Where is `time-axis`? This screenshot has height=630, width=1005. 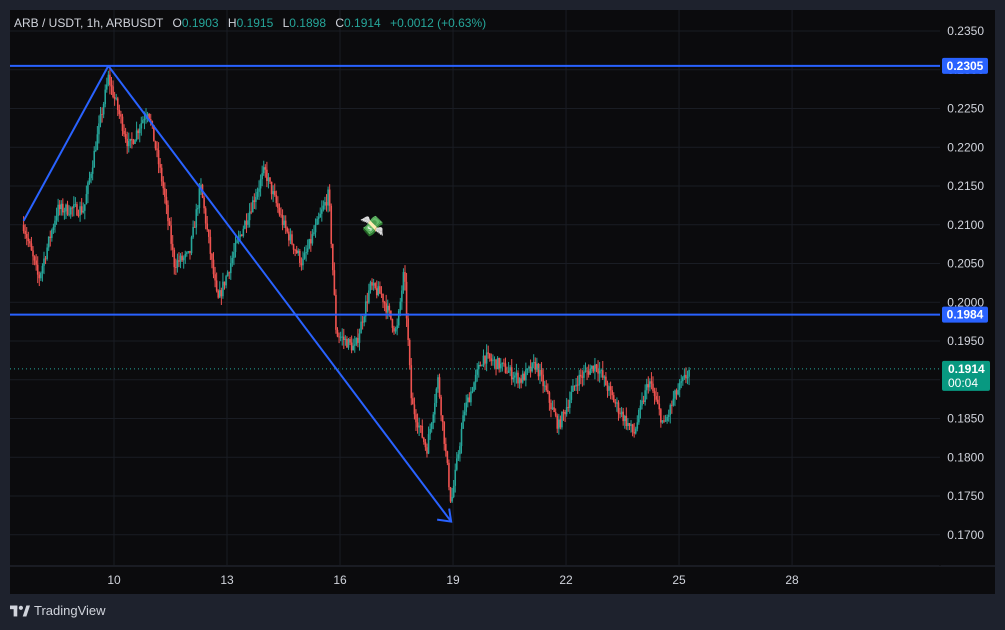 time-axis is located at coordinates (502, 580).